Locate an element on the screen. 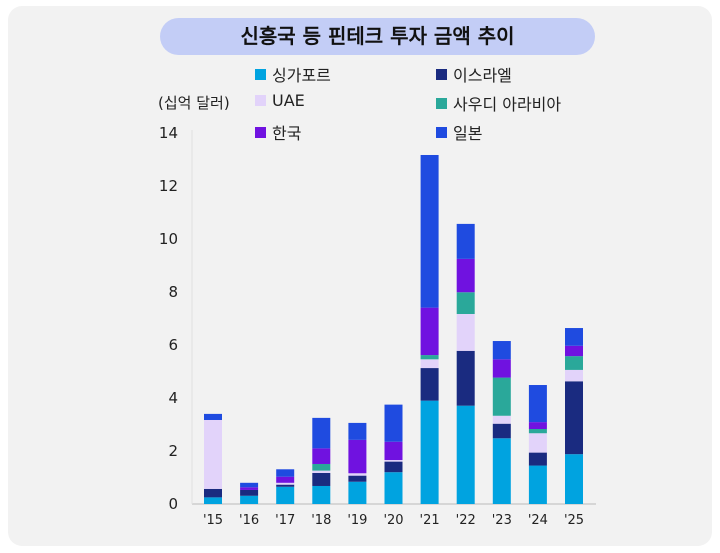 The height and width of the screenshot is (553, 720). x-tick-label: '25 is located at coordinates (574, 520).